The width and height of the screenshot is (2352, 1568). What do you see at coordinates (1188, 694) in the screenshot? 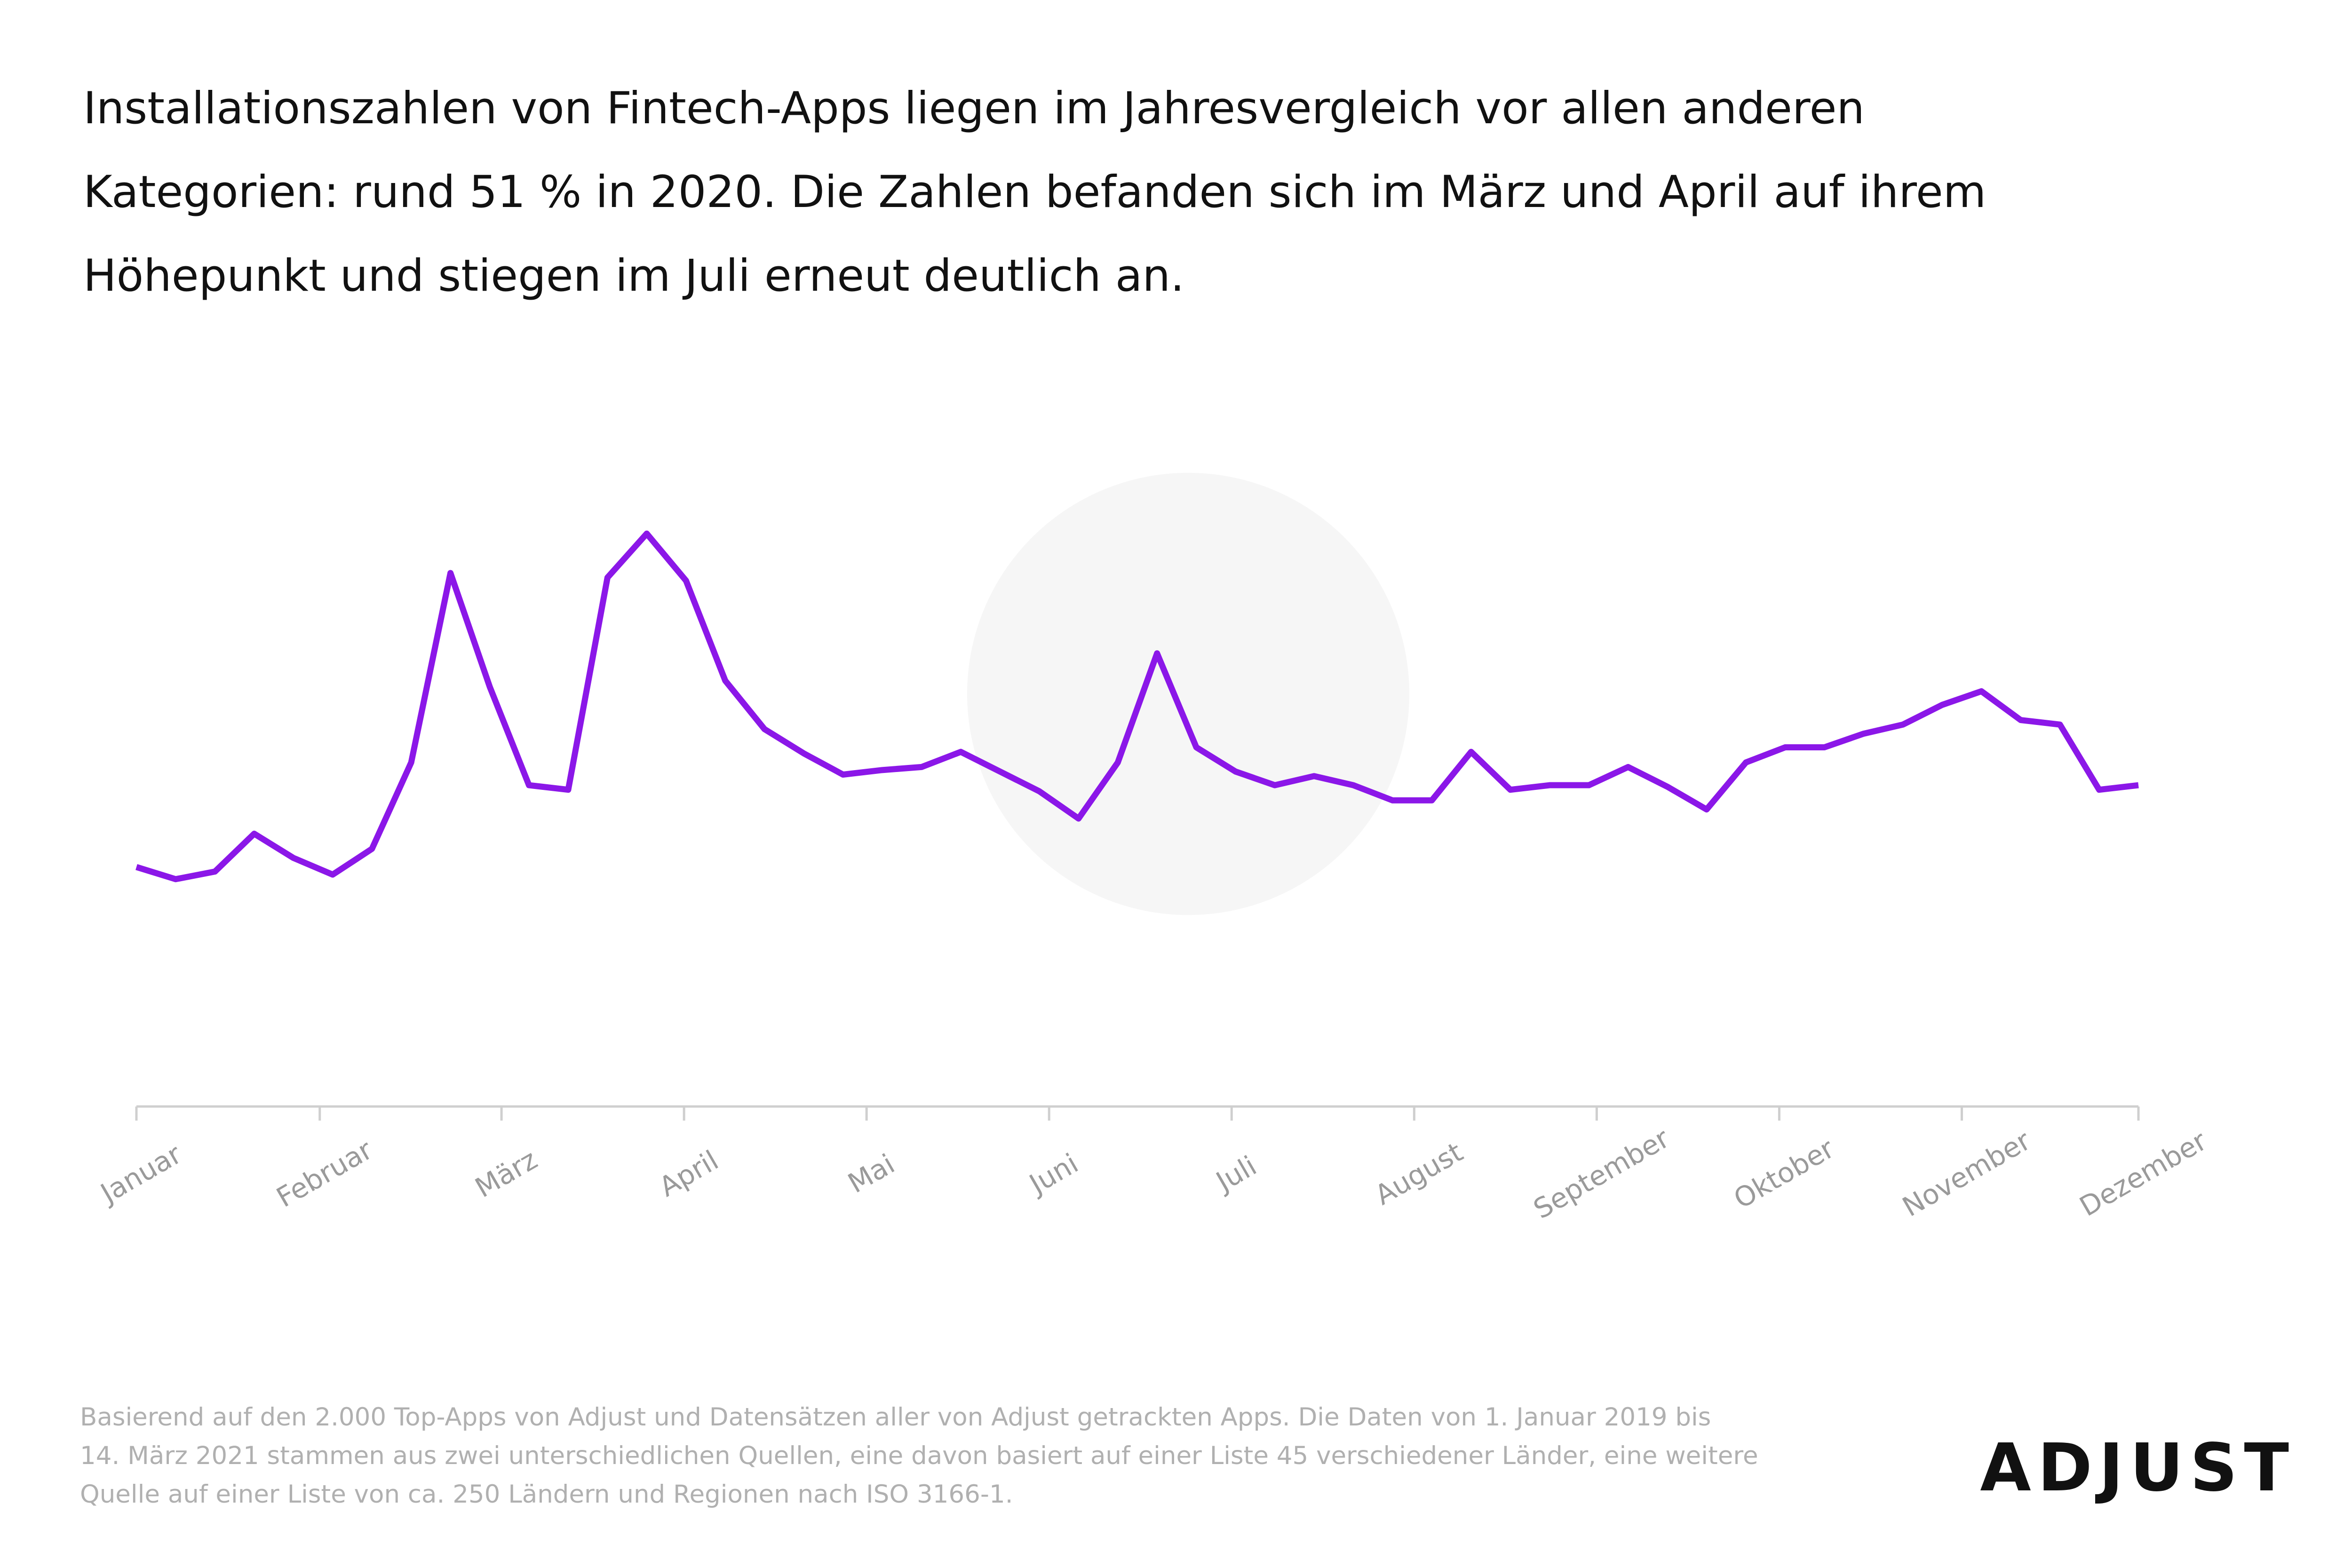
I see `watermark` at bounding box center [1188, 694].